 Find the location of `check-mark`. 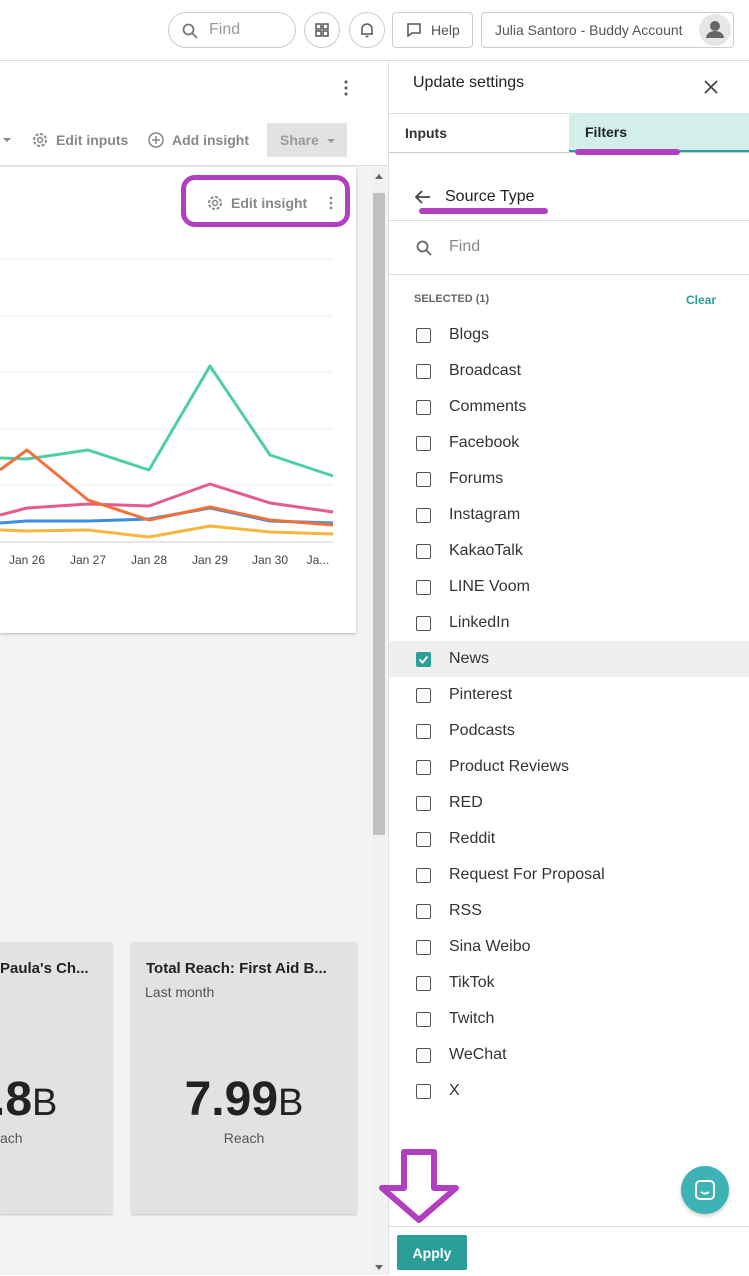

check-mark is located at coordinates (423, 659).